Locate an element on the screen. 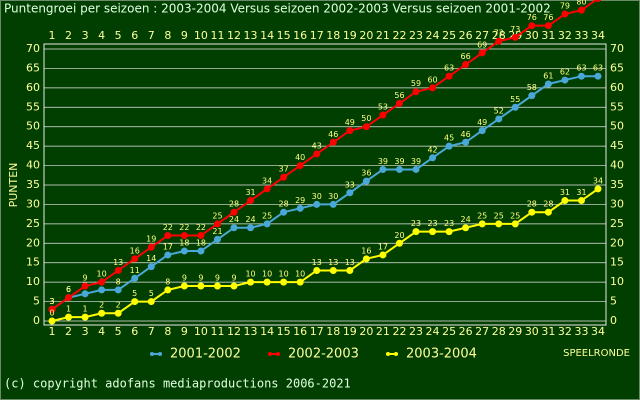 The height and width of the screenshot is (400, 640). x-tick-label: 30 is located at coordinates (532, 331).